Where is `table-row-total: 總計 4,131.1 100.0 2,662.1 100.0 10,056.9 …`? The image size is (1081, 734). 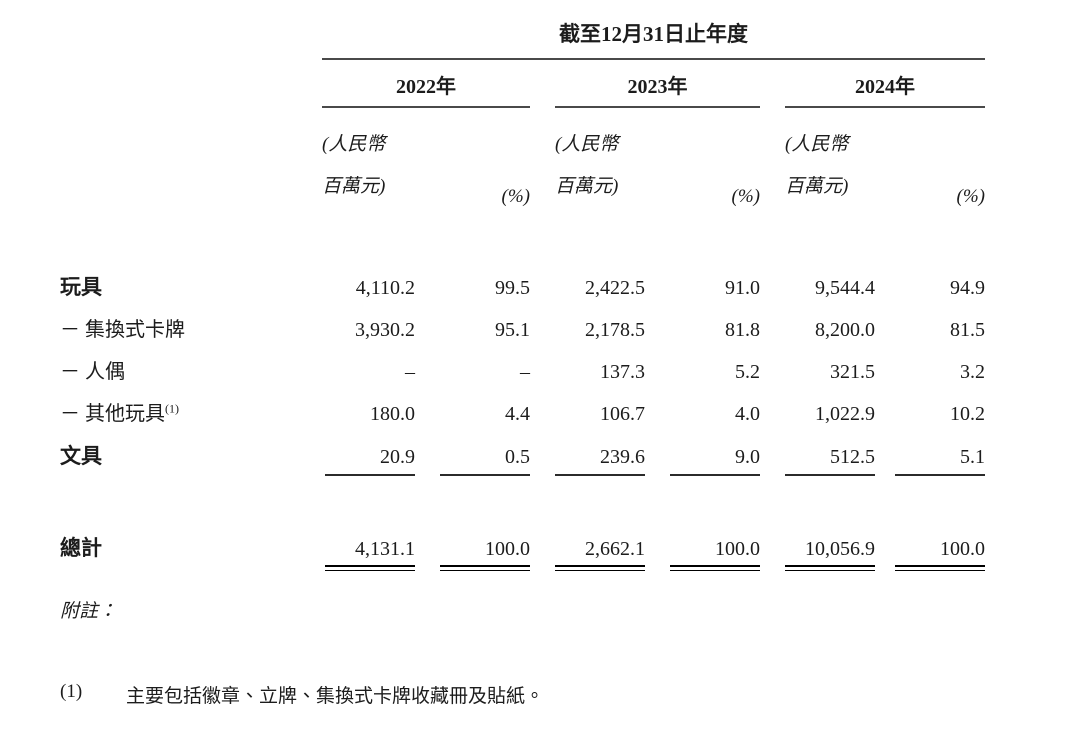 table-row-total: 總計 4,131.1 100.0 2,662.1 100.0 10,056.9 … is located at coordinates (522, 546).